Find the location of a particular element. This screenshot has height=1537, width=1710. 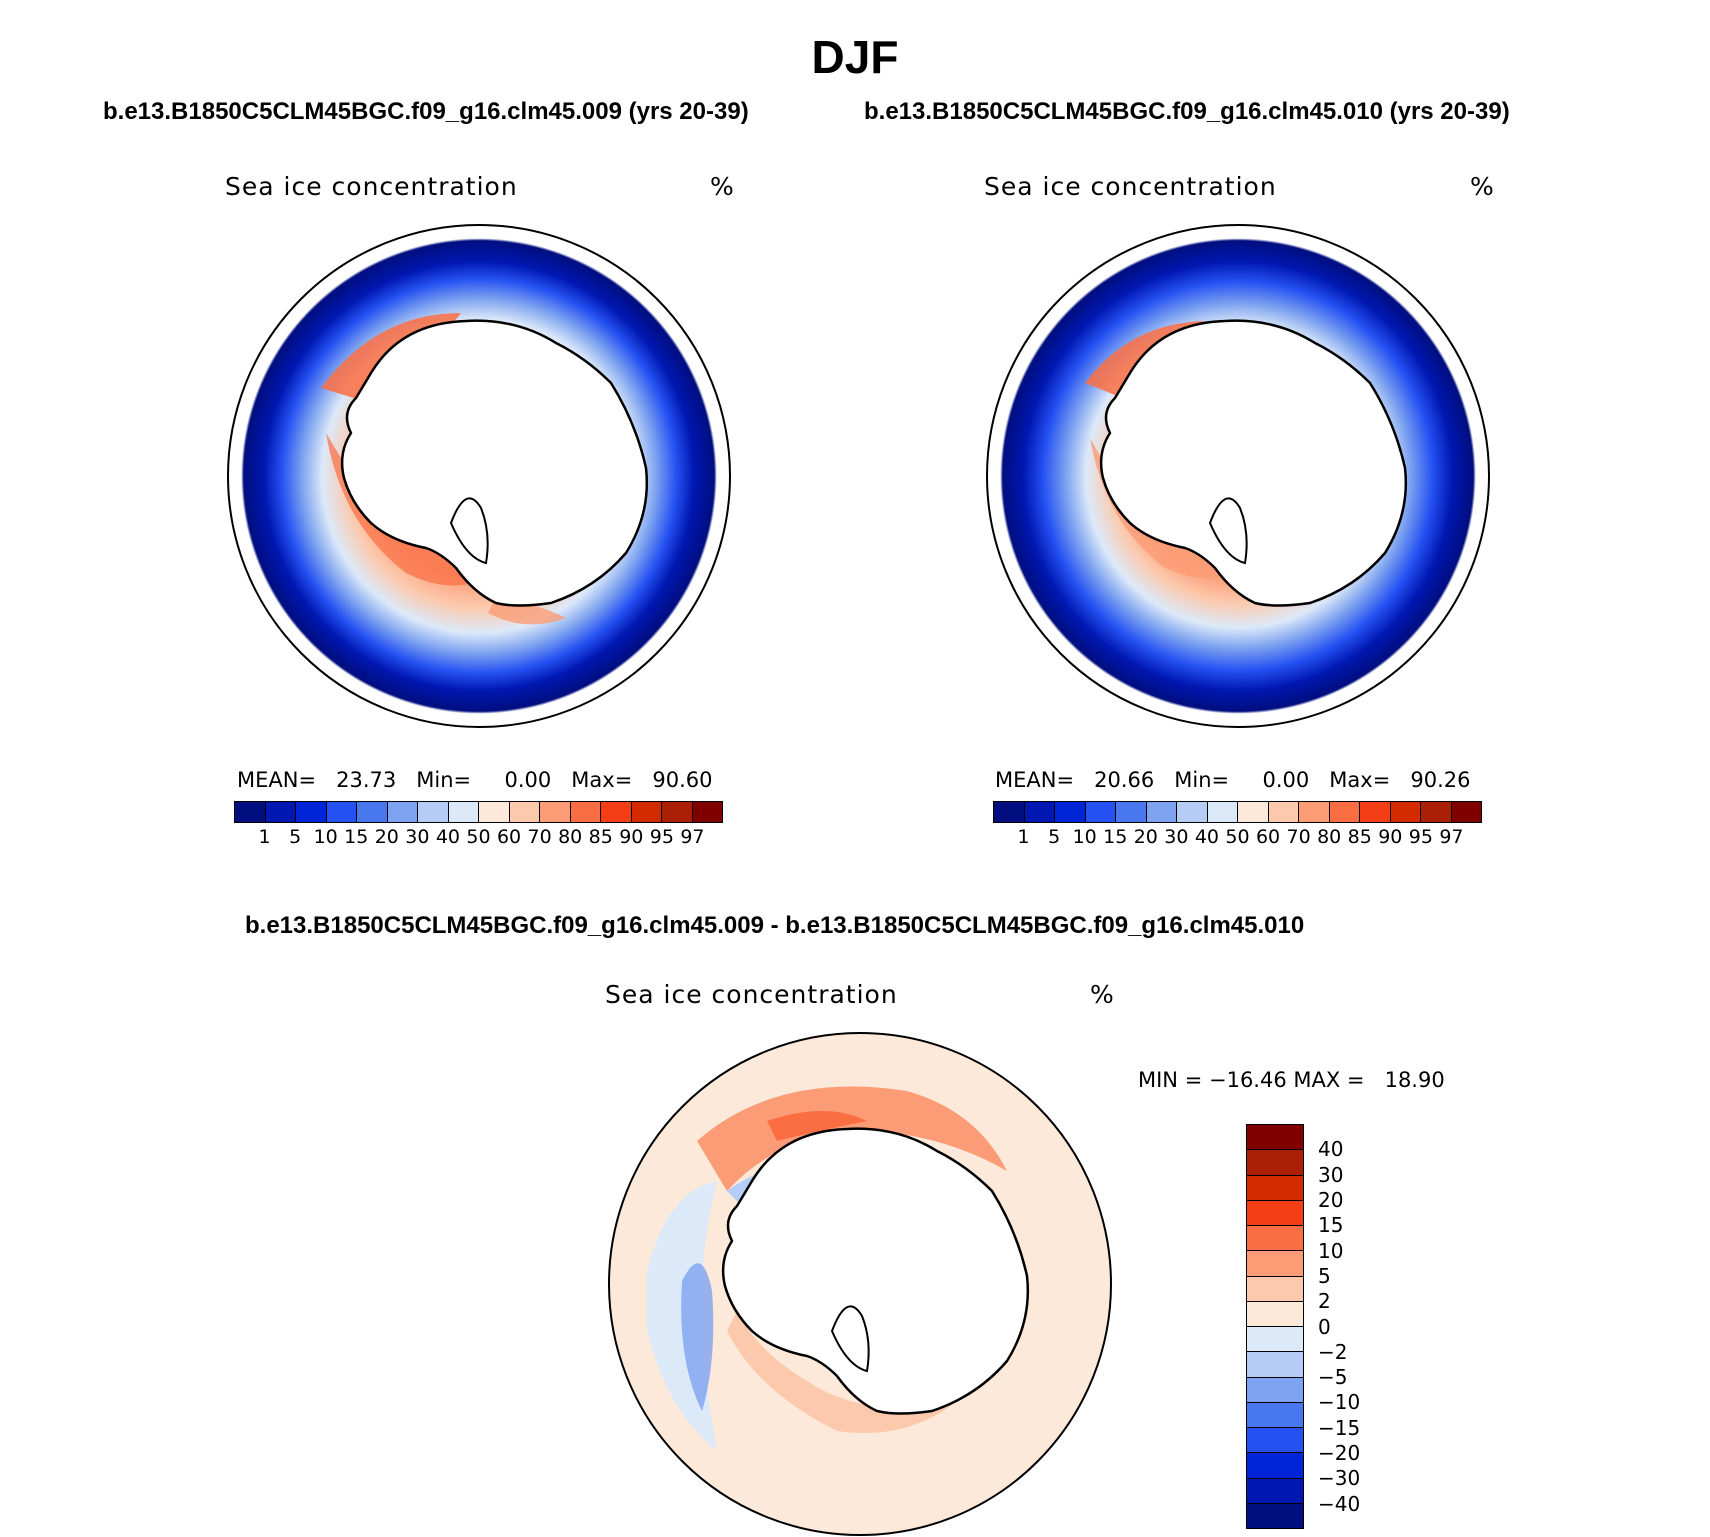

panel2-antarctica-landmass is located at coordinates (1253, 463).